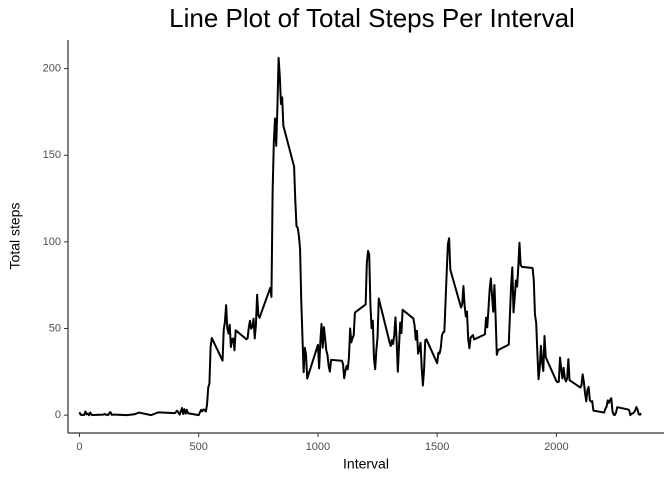 This screenshot has width=672, height=480. Describe the element at coordinates (366, 464) in the screenshot. I see `x-axis-label: Interval` at that location.